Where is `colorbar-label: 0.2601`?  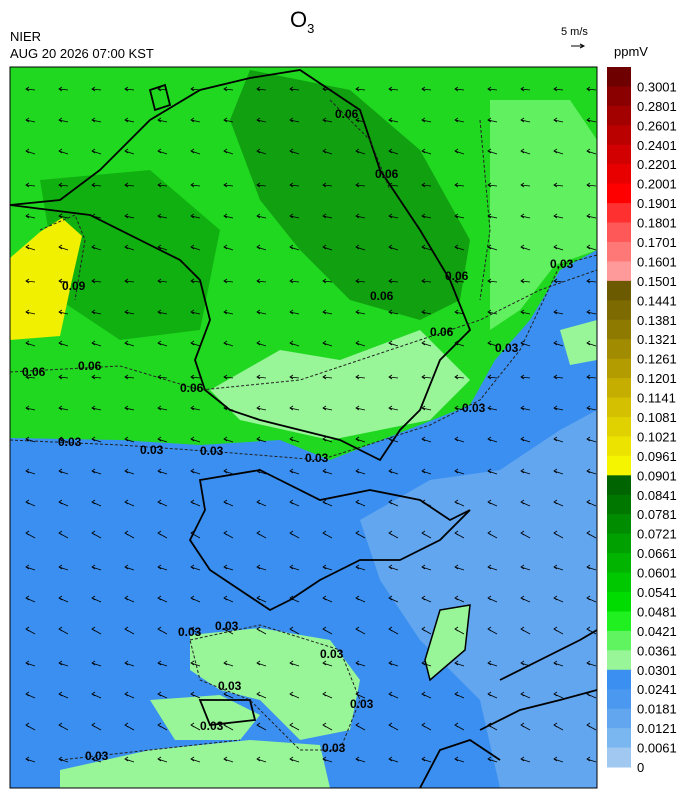
colorbar-label: 0.2601 is located at coordinates (657, 125).